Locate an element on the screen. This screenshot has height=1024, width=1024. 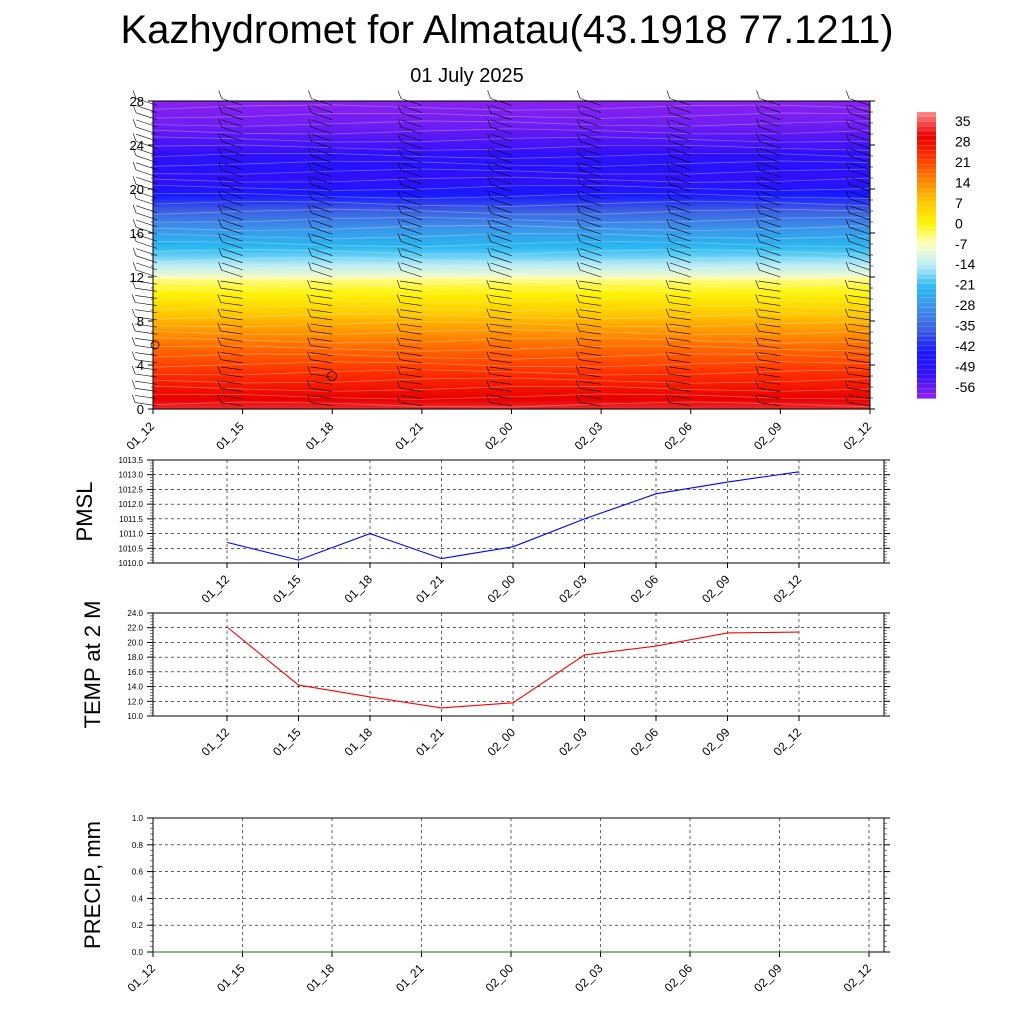
y-tick-label: 1011.5 is located at coordinates (131, 519).